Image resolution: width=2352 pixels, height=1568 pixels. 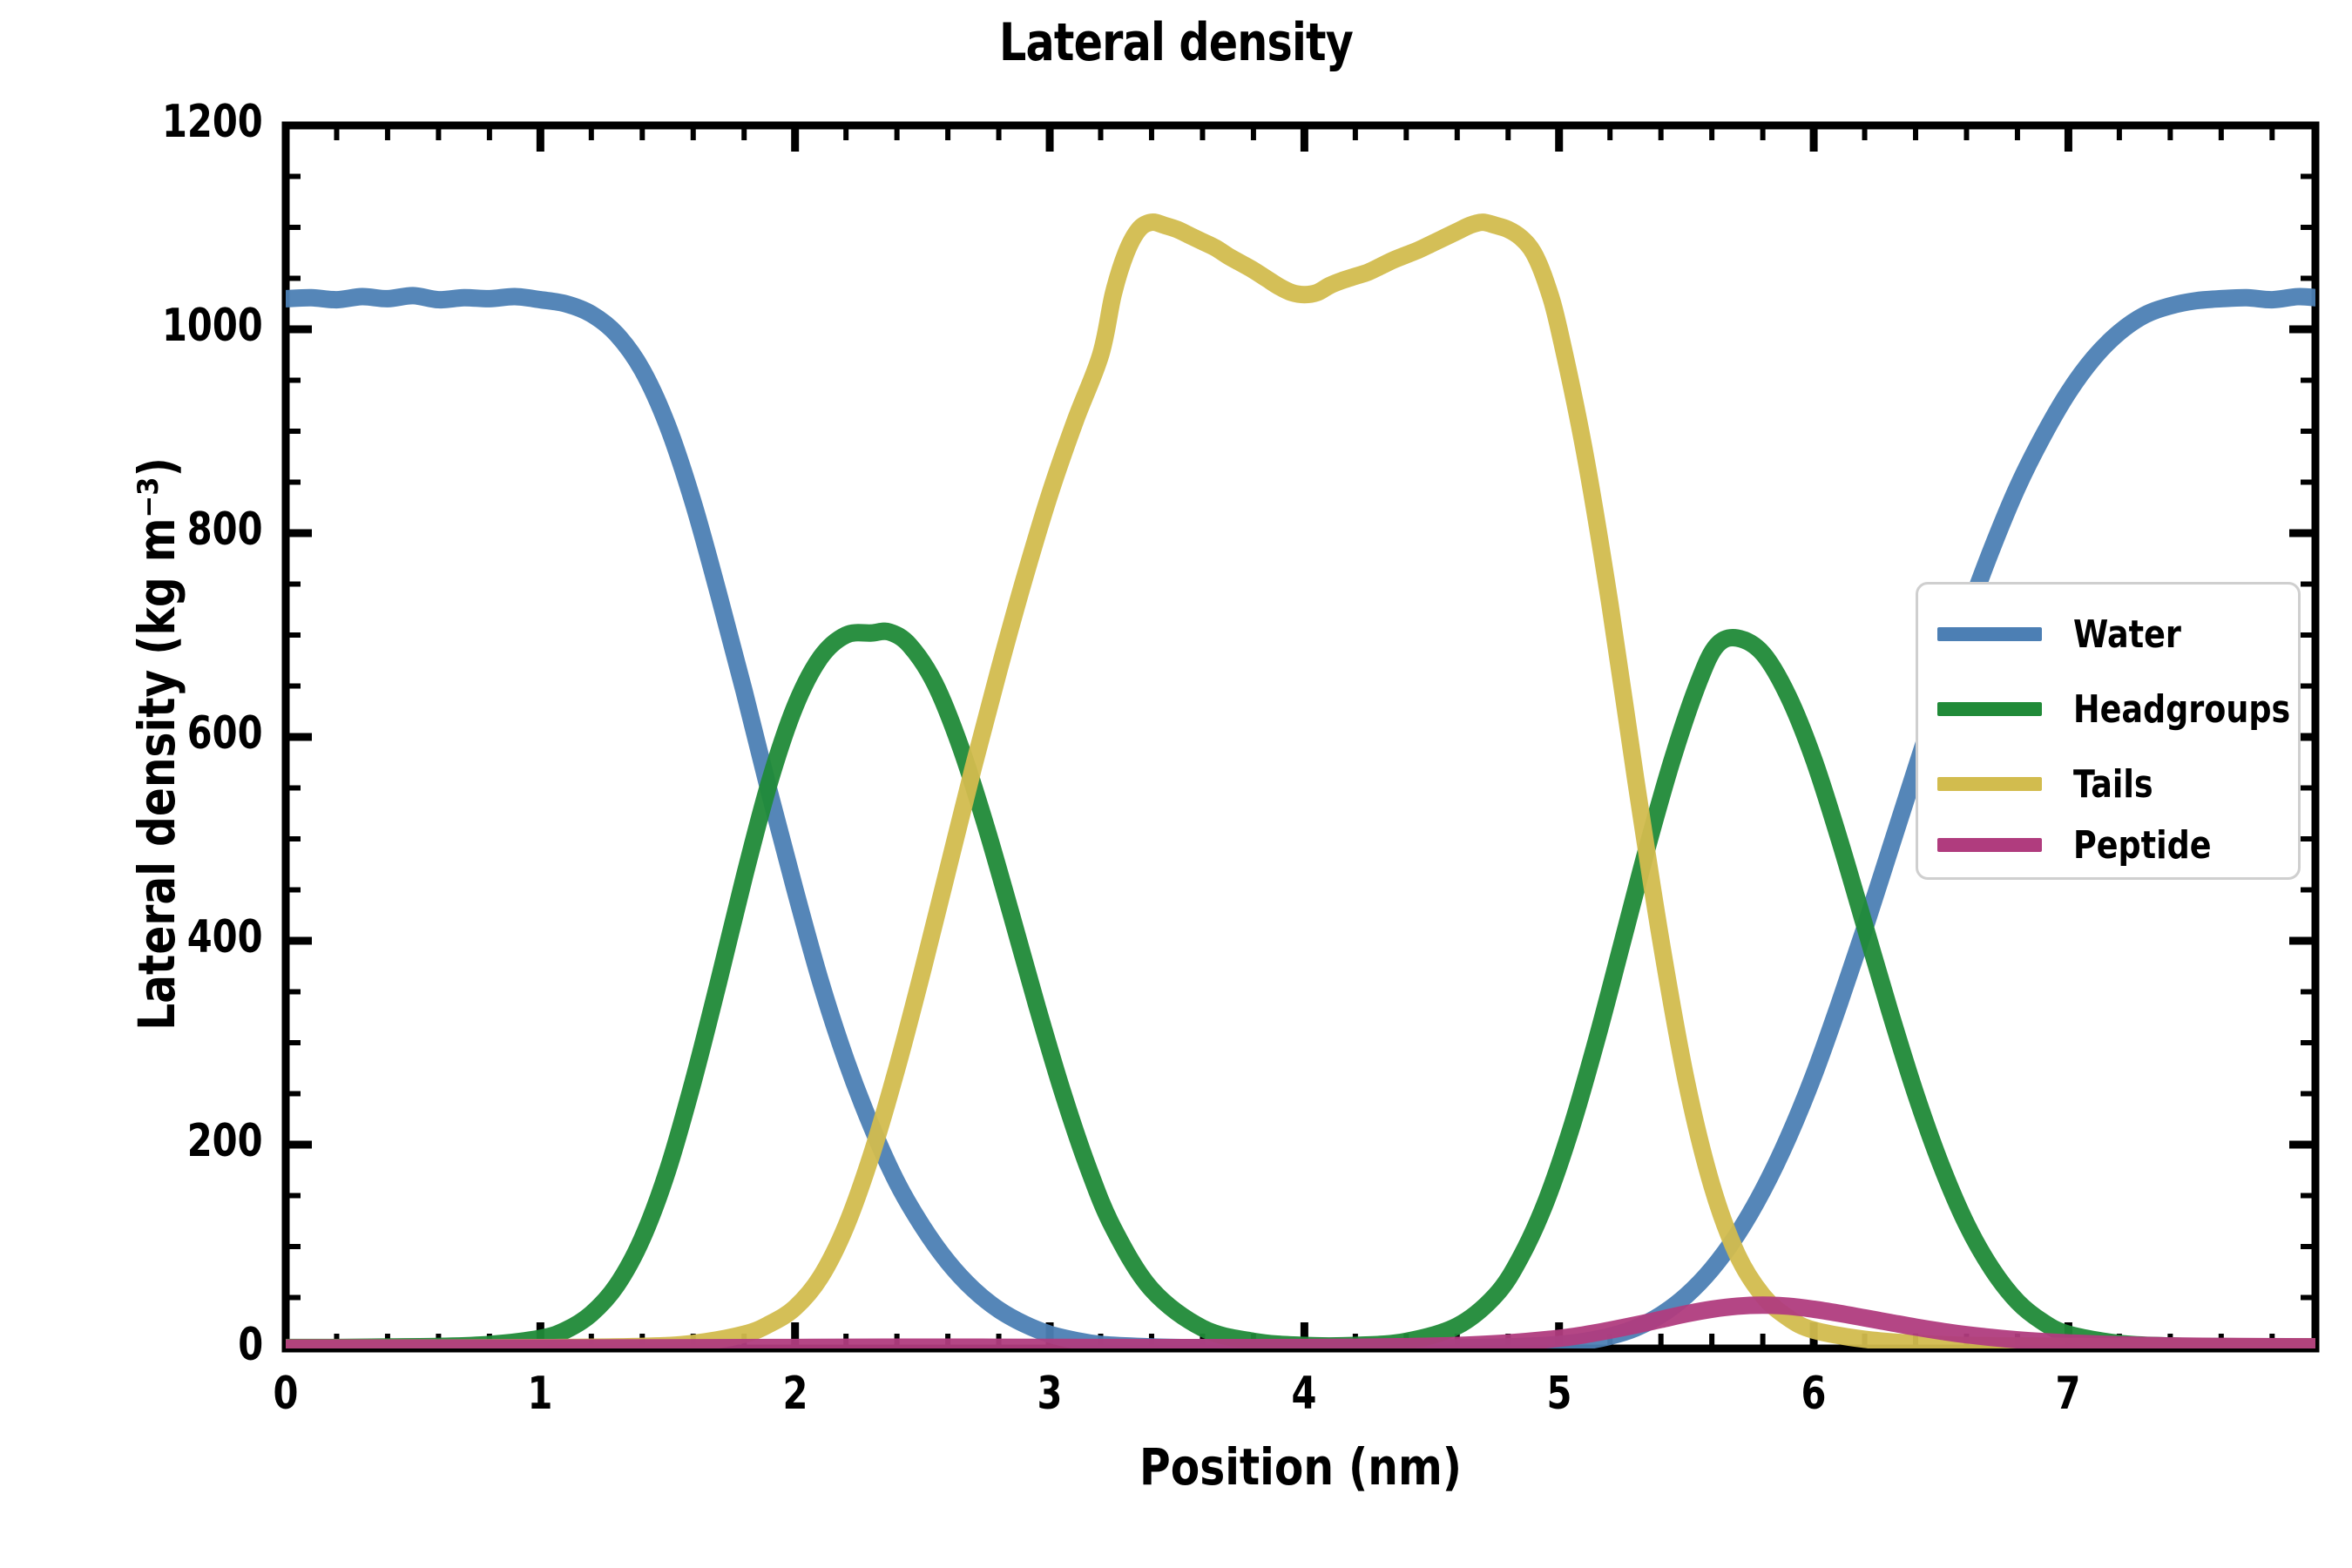 I want to click on y-tick-label: 400, so click(x=225, y=937).